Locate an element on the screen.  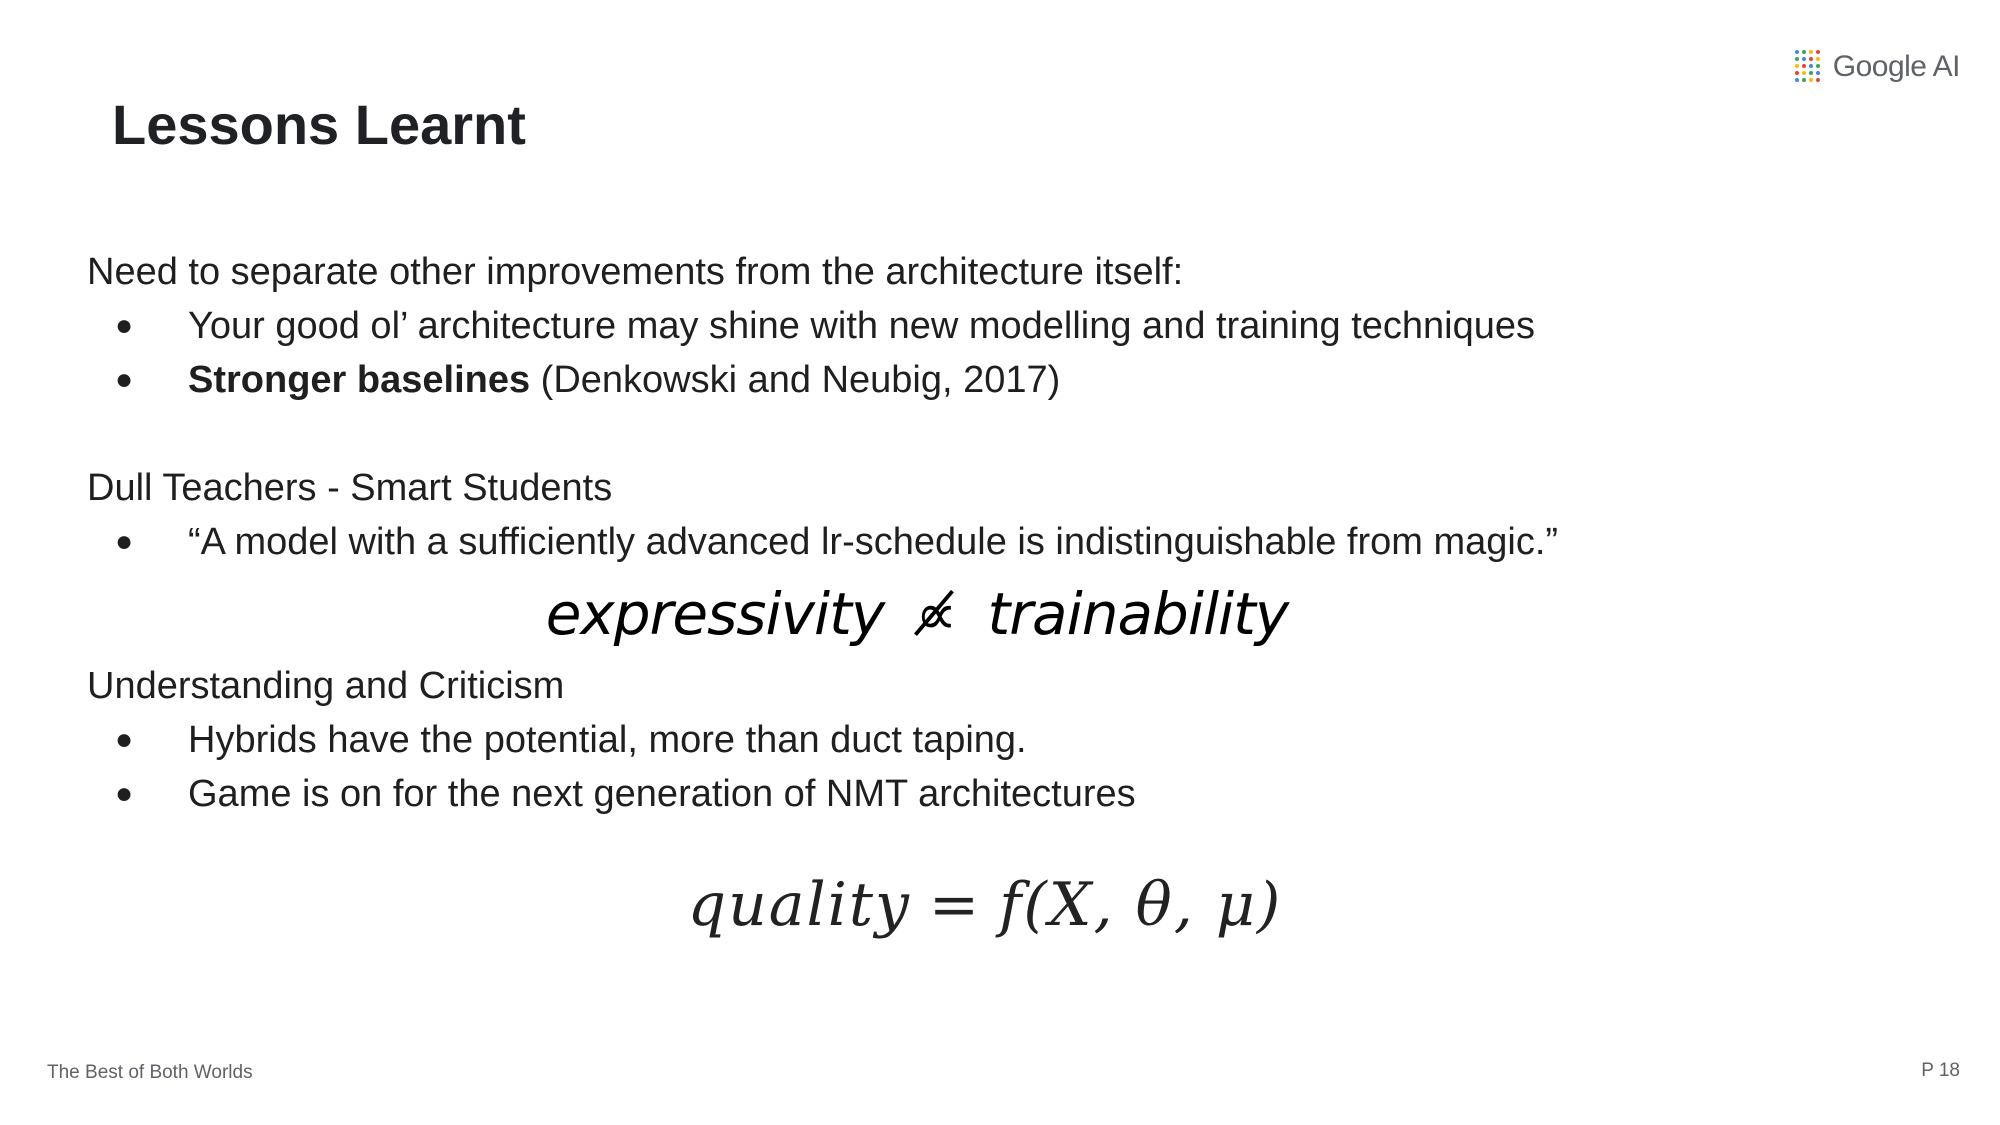
equation-right-term: f(X, θ, μ) is located at coordinates (1141, 905).